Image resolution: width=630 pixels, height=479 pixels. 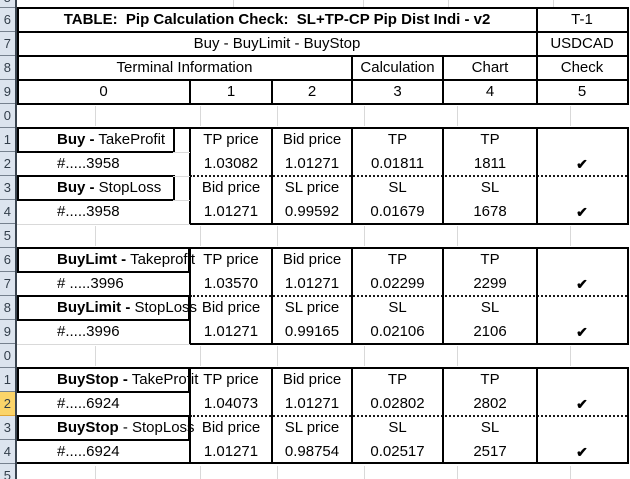 I want to click on value-cell: 0.02802, so click(x=397, y=403).